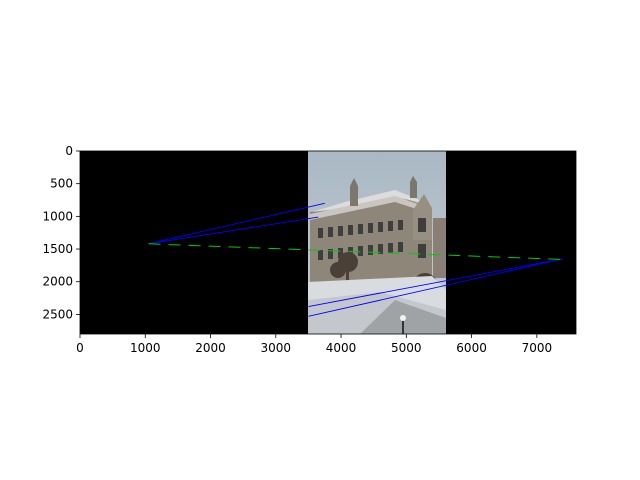  I want to click on y-tick-label: 1500, so click(57, 249).